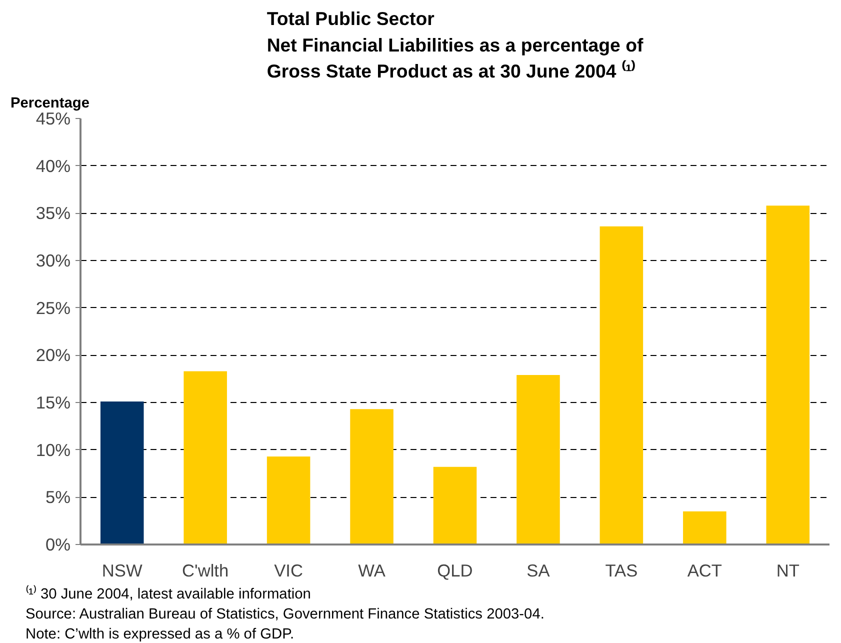  Describe the element at coordinates (53, 213) in the screenshot. I see `y-tick-label: 35%` at that location.